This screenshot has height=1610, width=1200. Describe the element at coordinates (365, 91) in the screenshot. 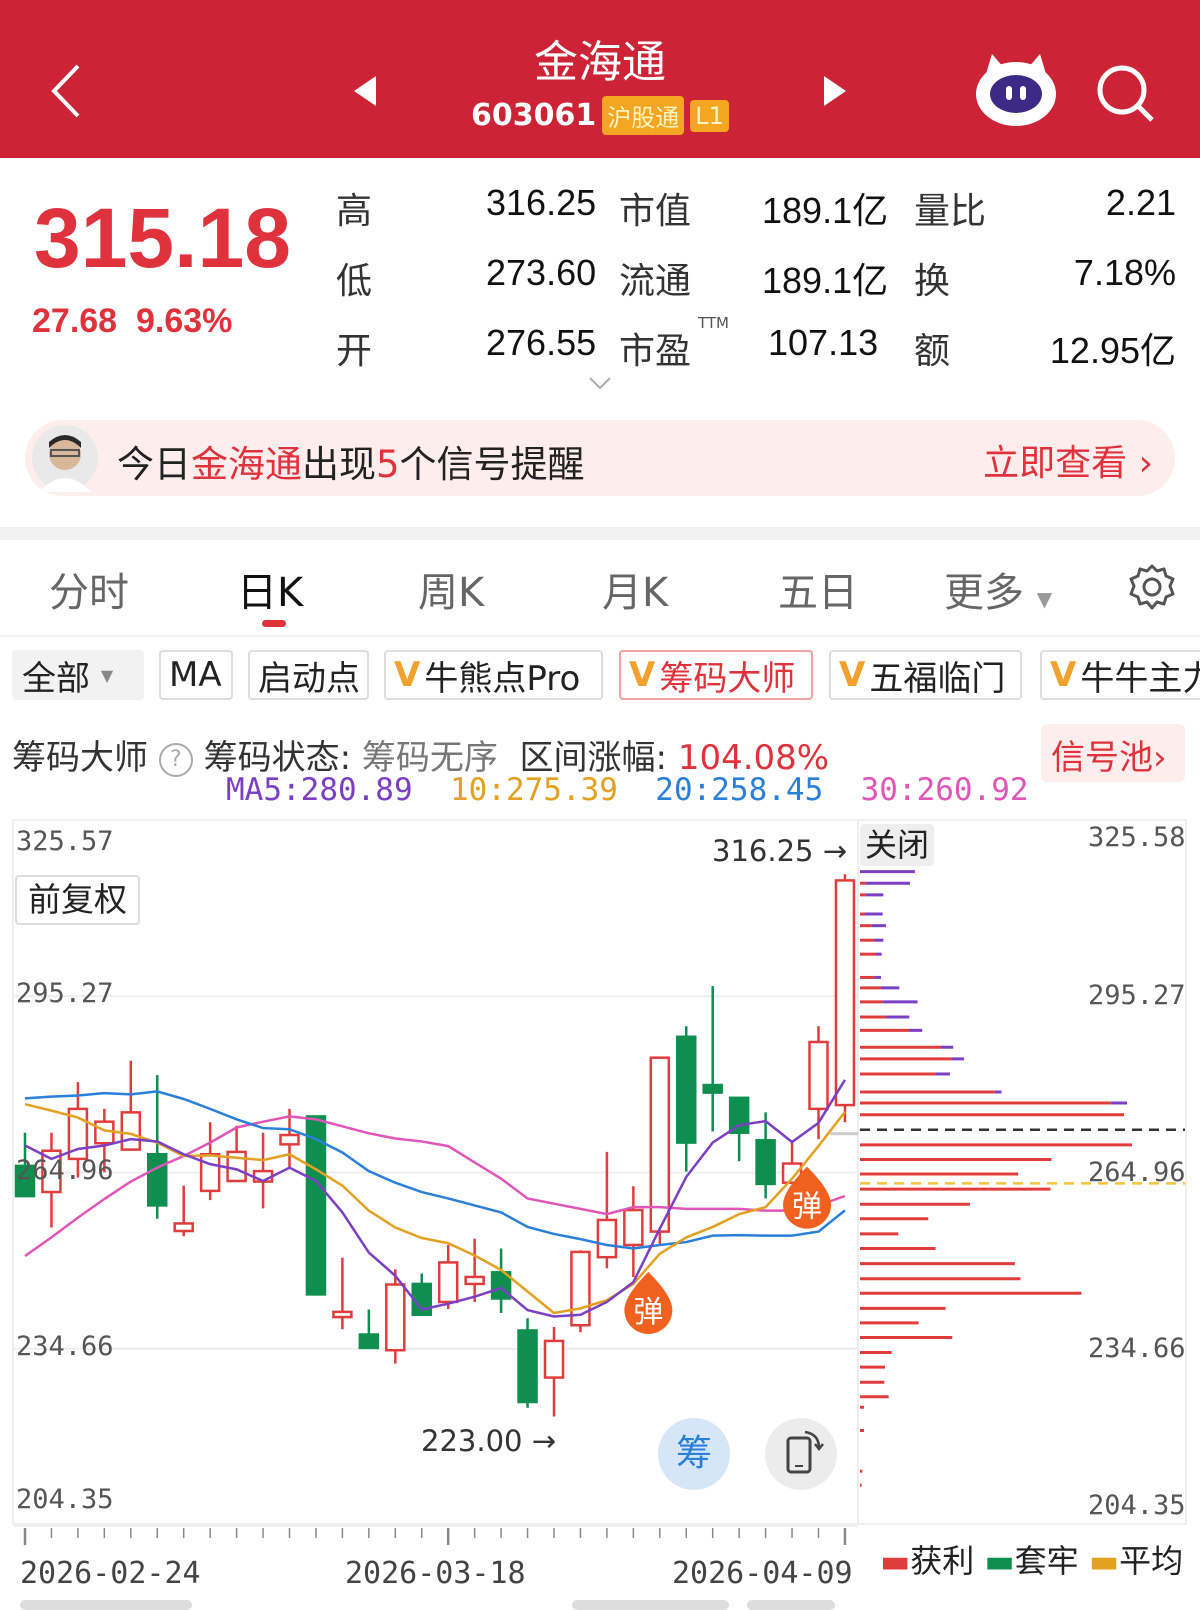

I see `prev-stock-icon` at that location.